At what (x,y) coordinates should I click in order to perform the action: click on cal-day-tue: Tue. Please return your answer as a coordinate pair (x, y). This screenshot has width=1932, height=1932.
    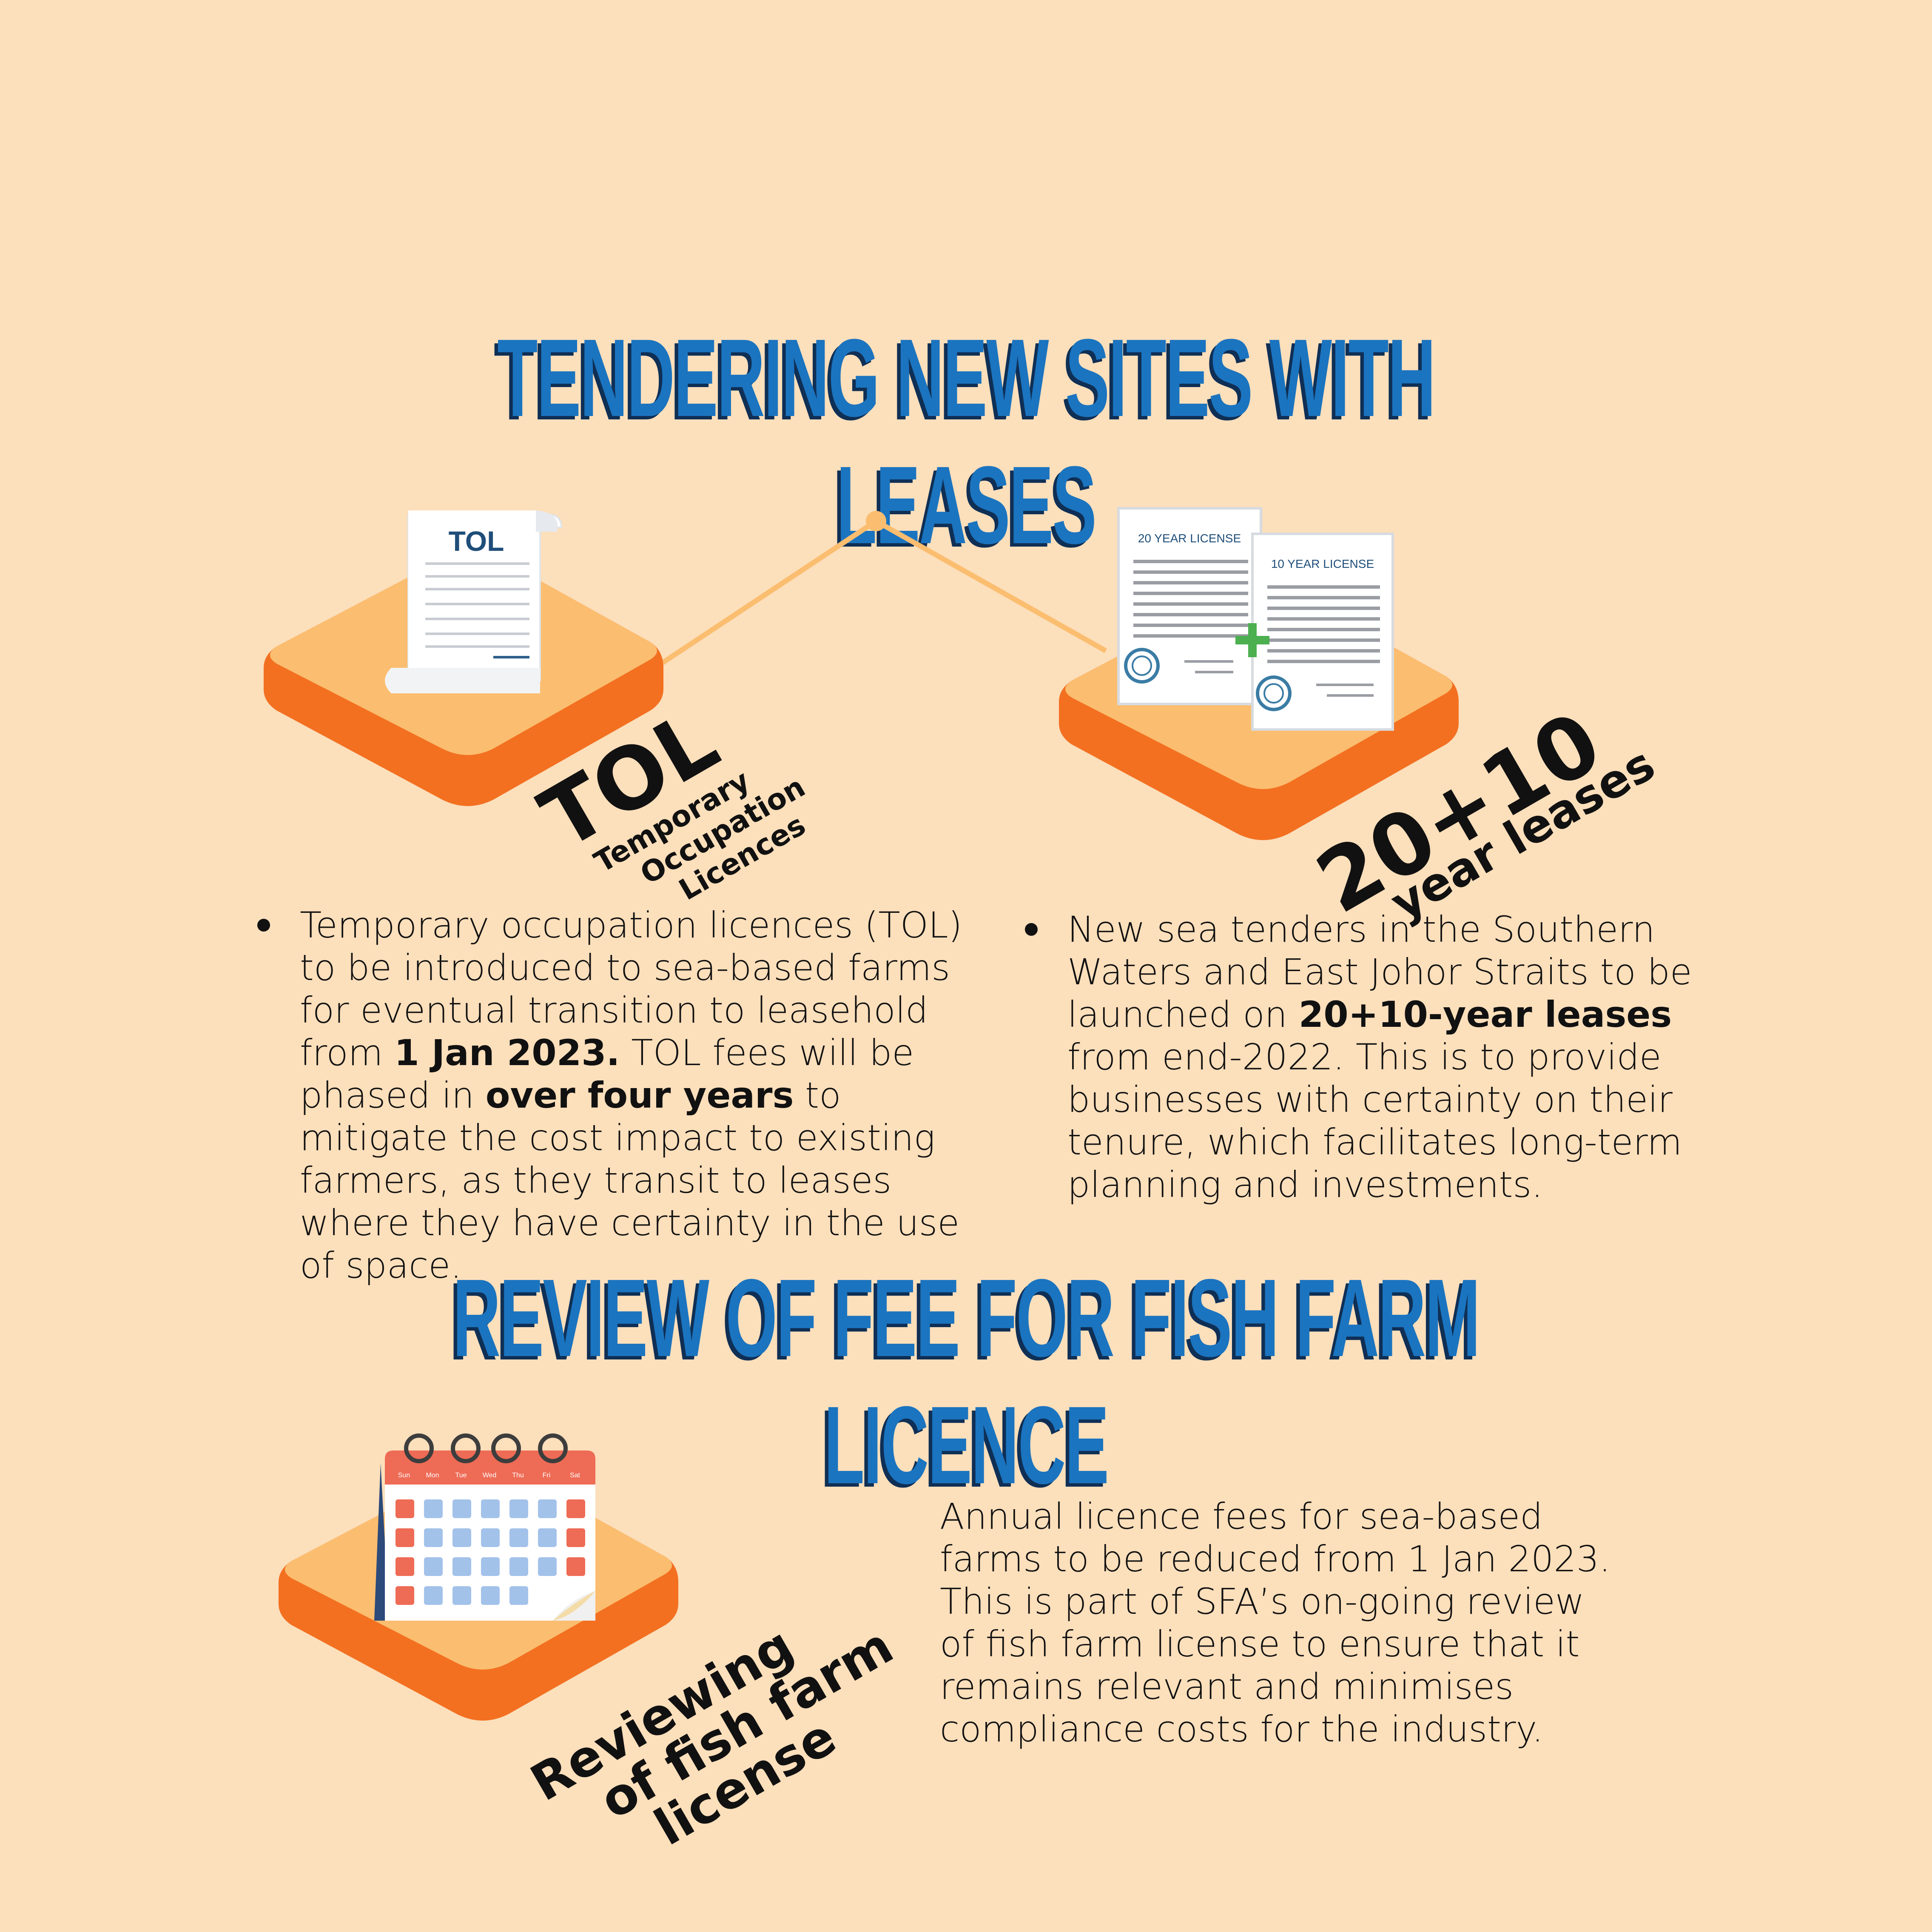
    Looking at the image, I should click on (461, 1475).